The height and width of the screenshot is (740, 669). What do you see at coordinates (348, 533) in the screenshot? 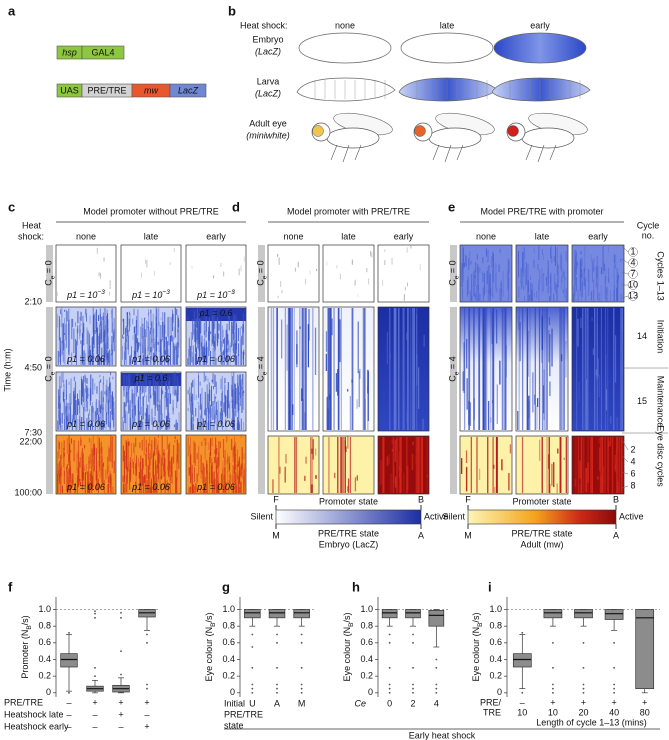
I see `colorbar-label: PRE/TRE state` at bounding box center [348, 533].